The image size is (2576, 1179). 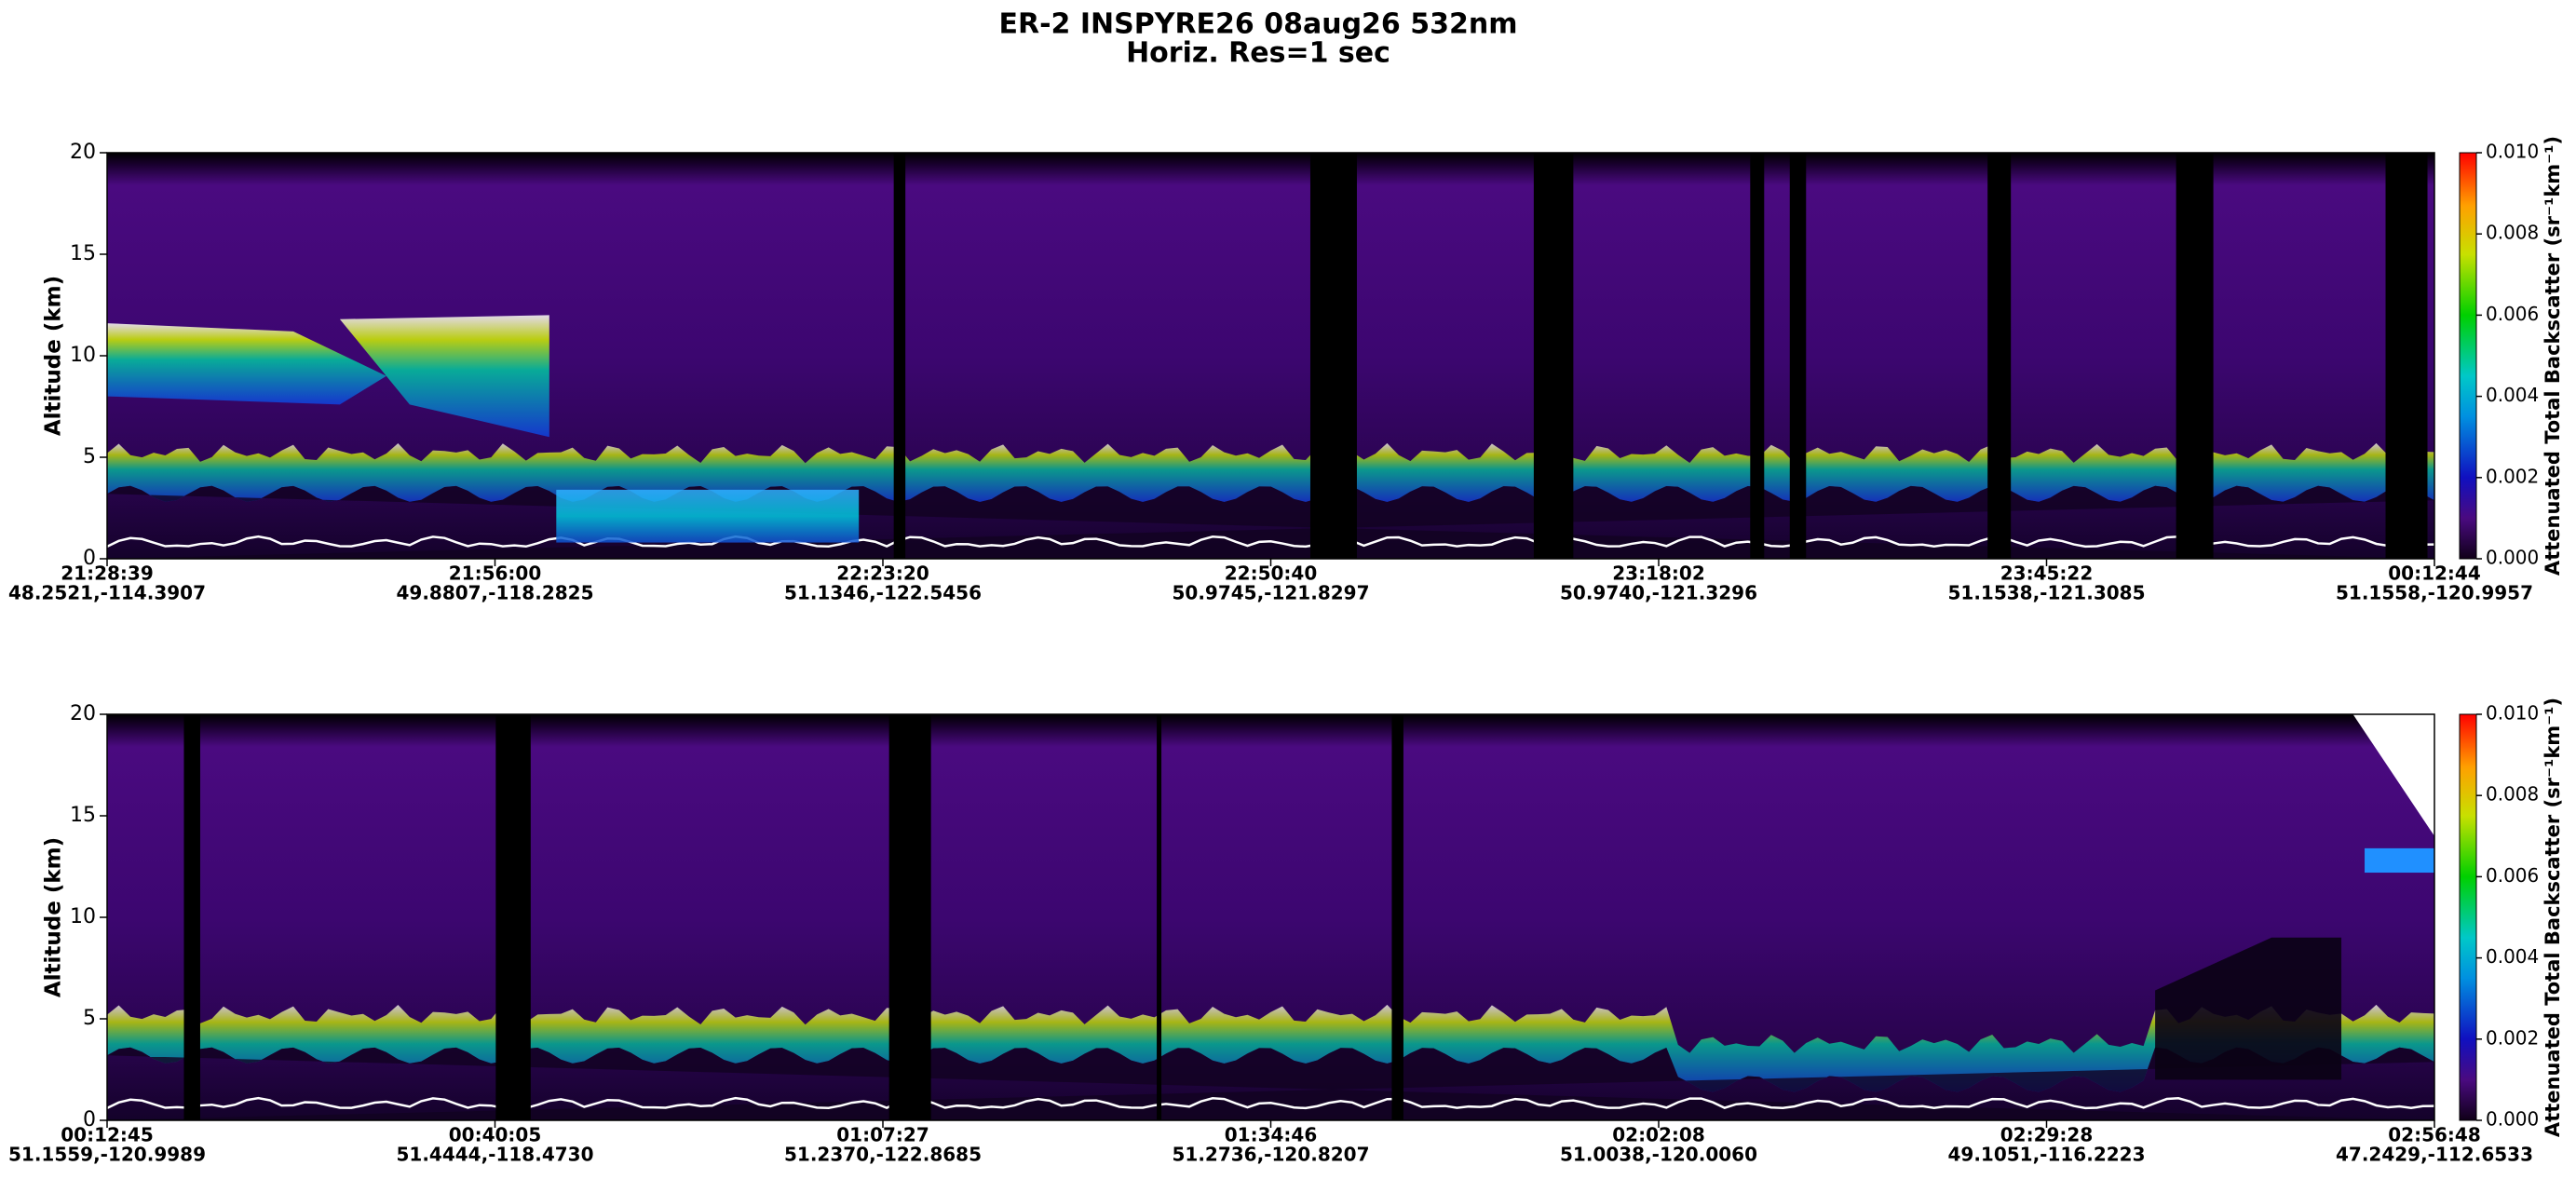 What do you see at coordinates (883, 593) in the screenshot?
I see `x-tick-sublabel: 51.1346,-122.5456` at bounding box center [883, 593].